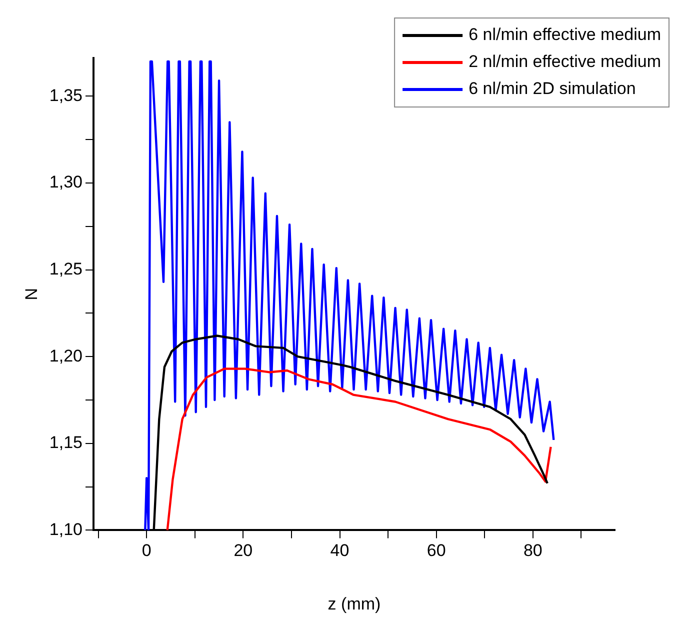 The width and height of the screenshot is (683, 635). Describe the element at coordinates (65, 95) in the screenshot. I see `y-tick-label: 1,35` at that location.